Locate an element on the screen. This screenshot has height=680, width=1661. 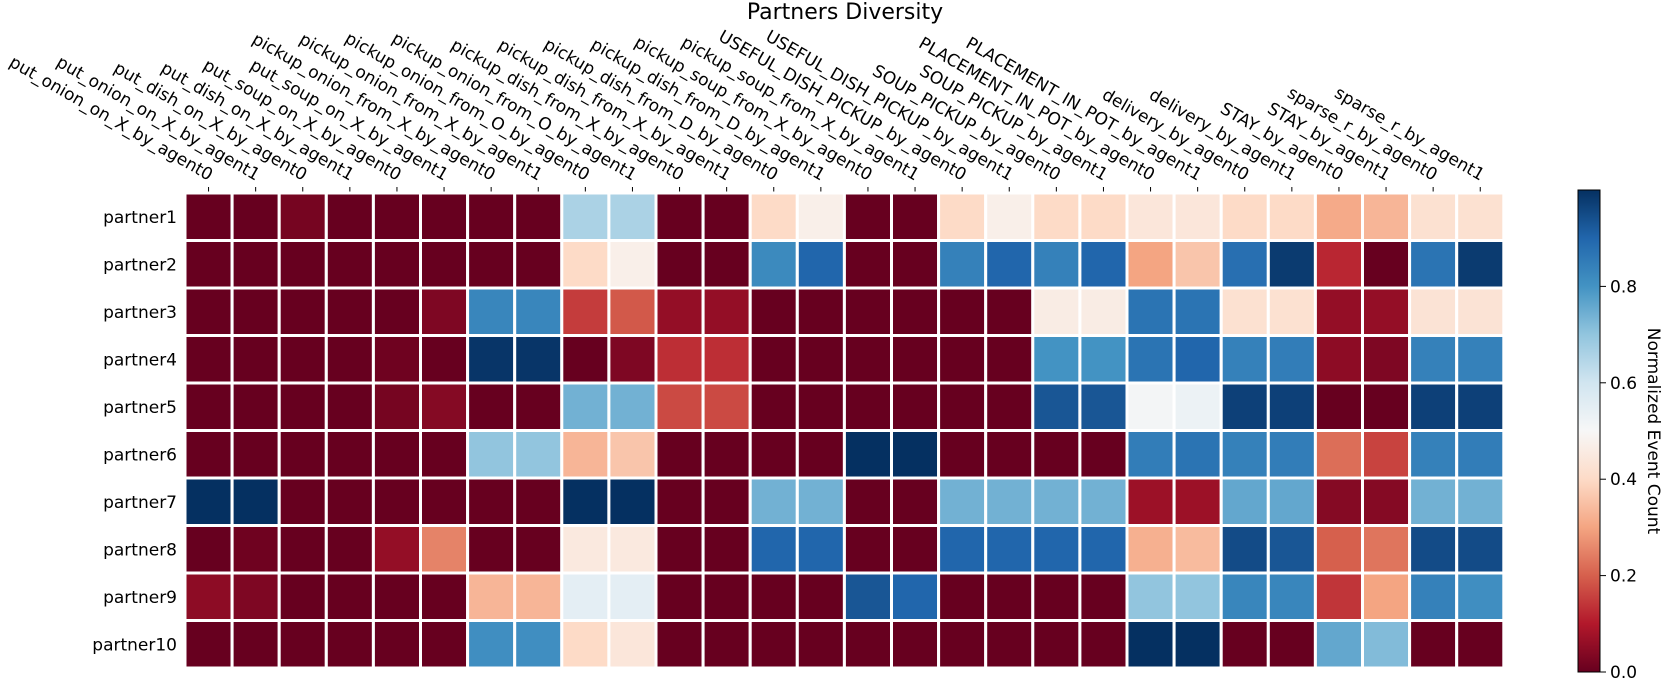
row-label: partner10 is located at coordinates (134, 645).